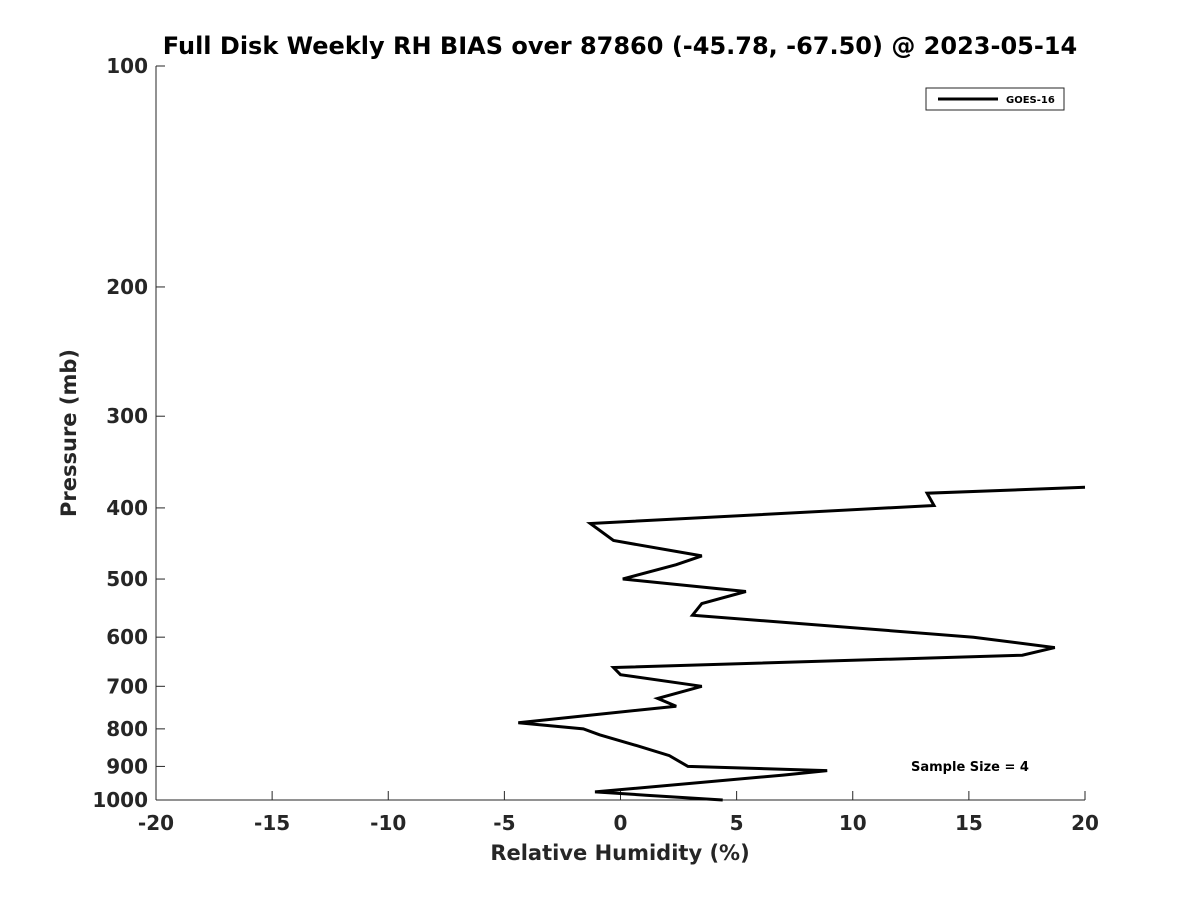 The height and width of the screenshot is (900, 1200). I want to click on y-tick-label: 100, so click(127, 66).